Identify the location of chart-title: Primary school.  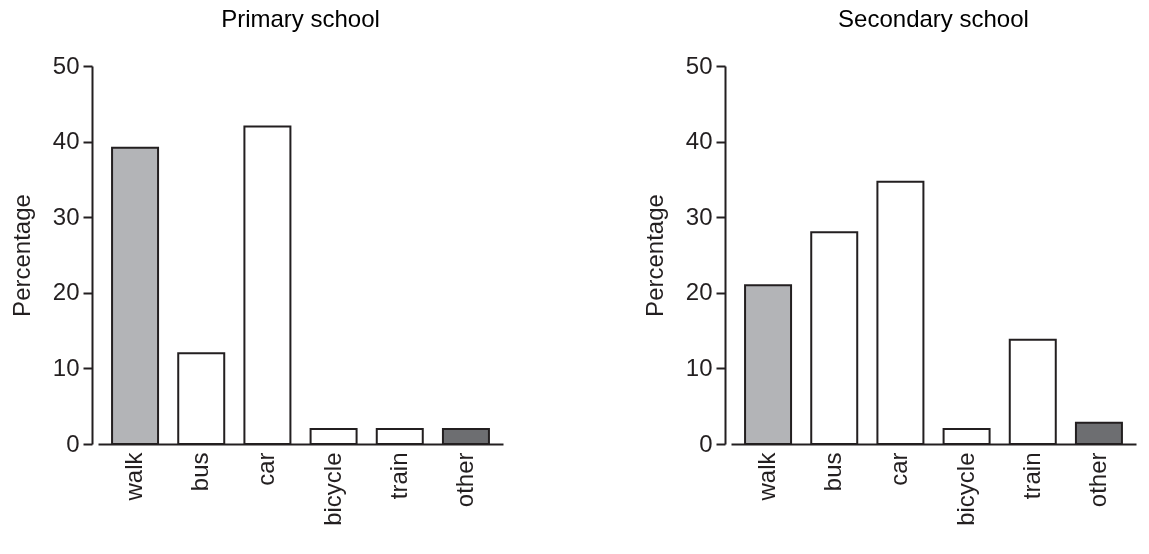
(300, 18).